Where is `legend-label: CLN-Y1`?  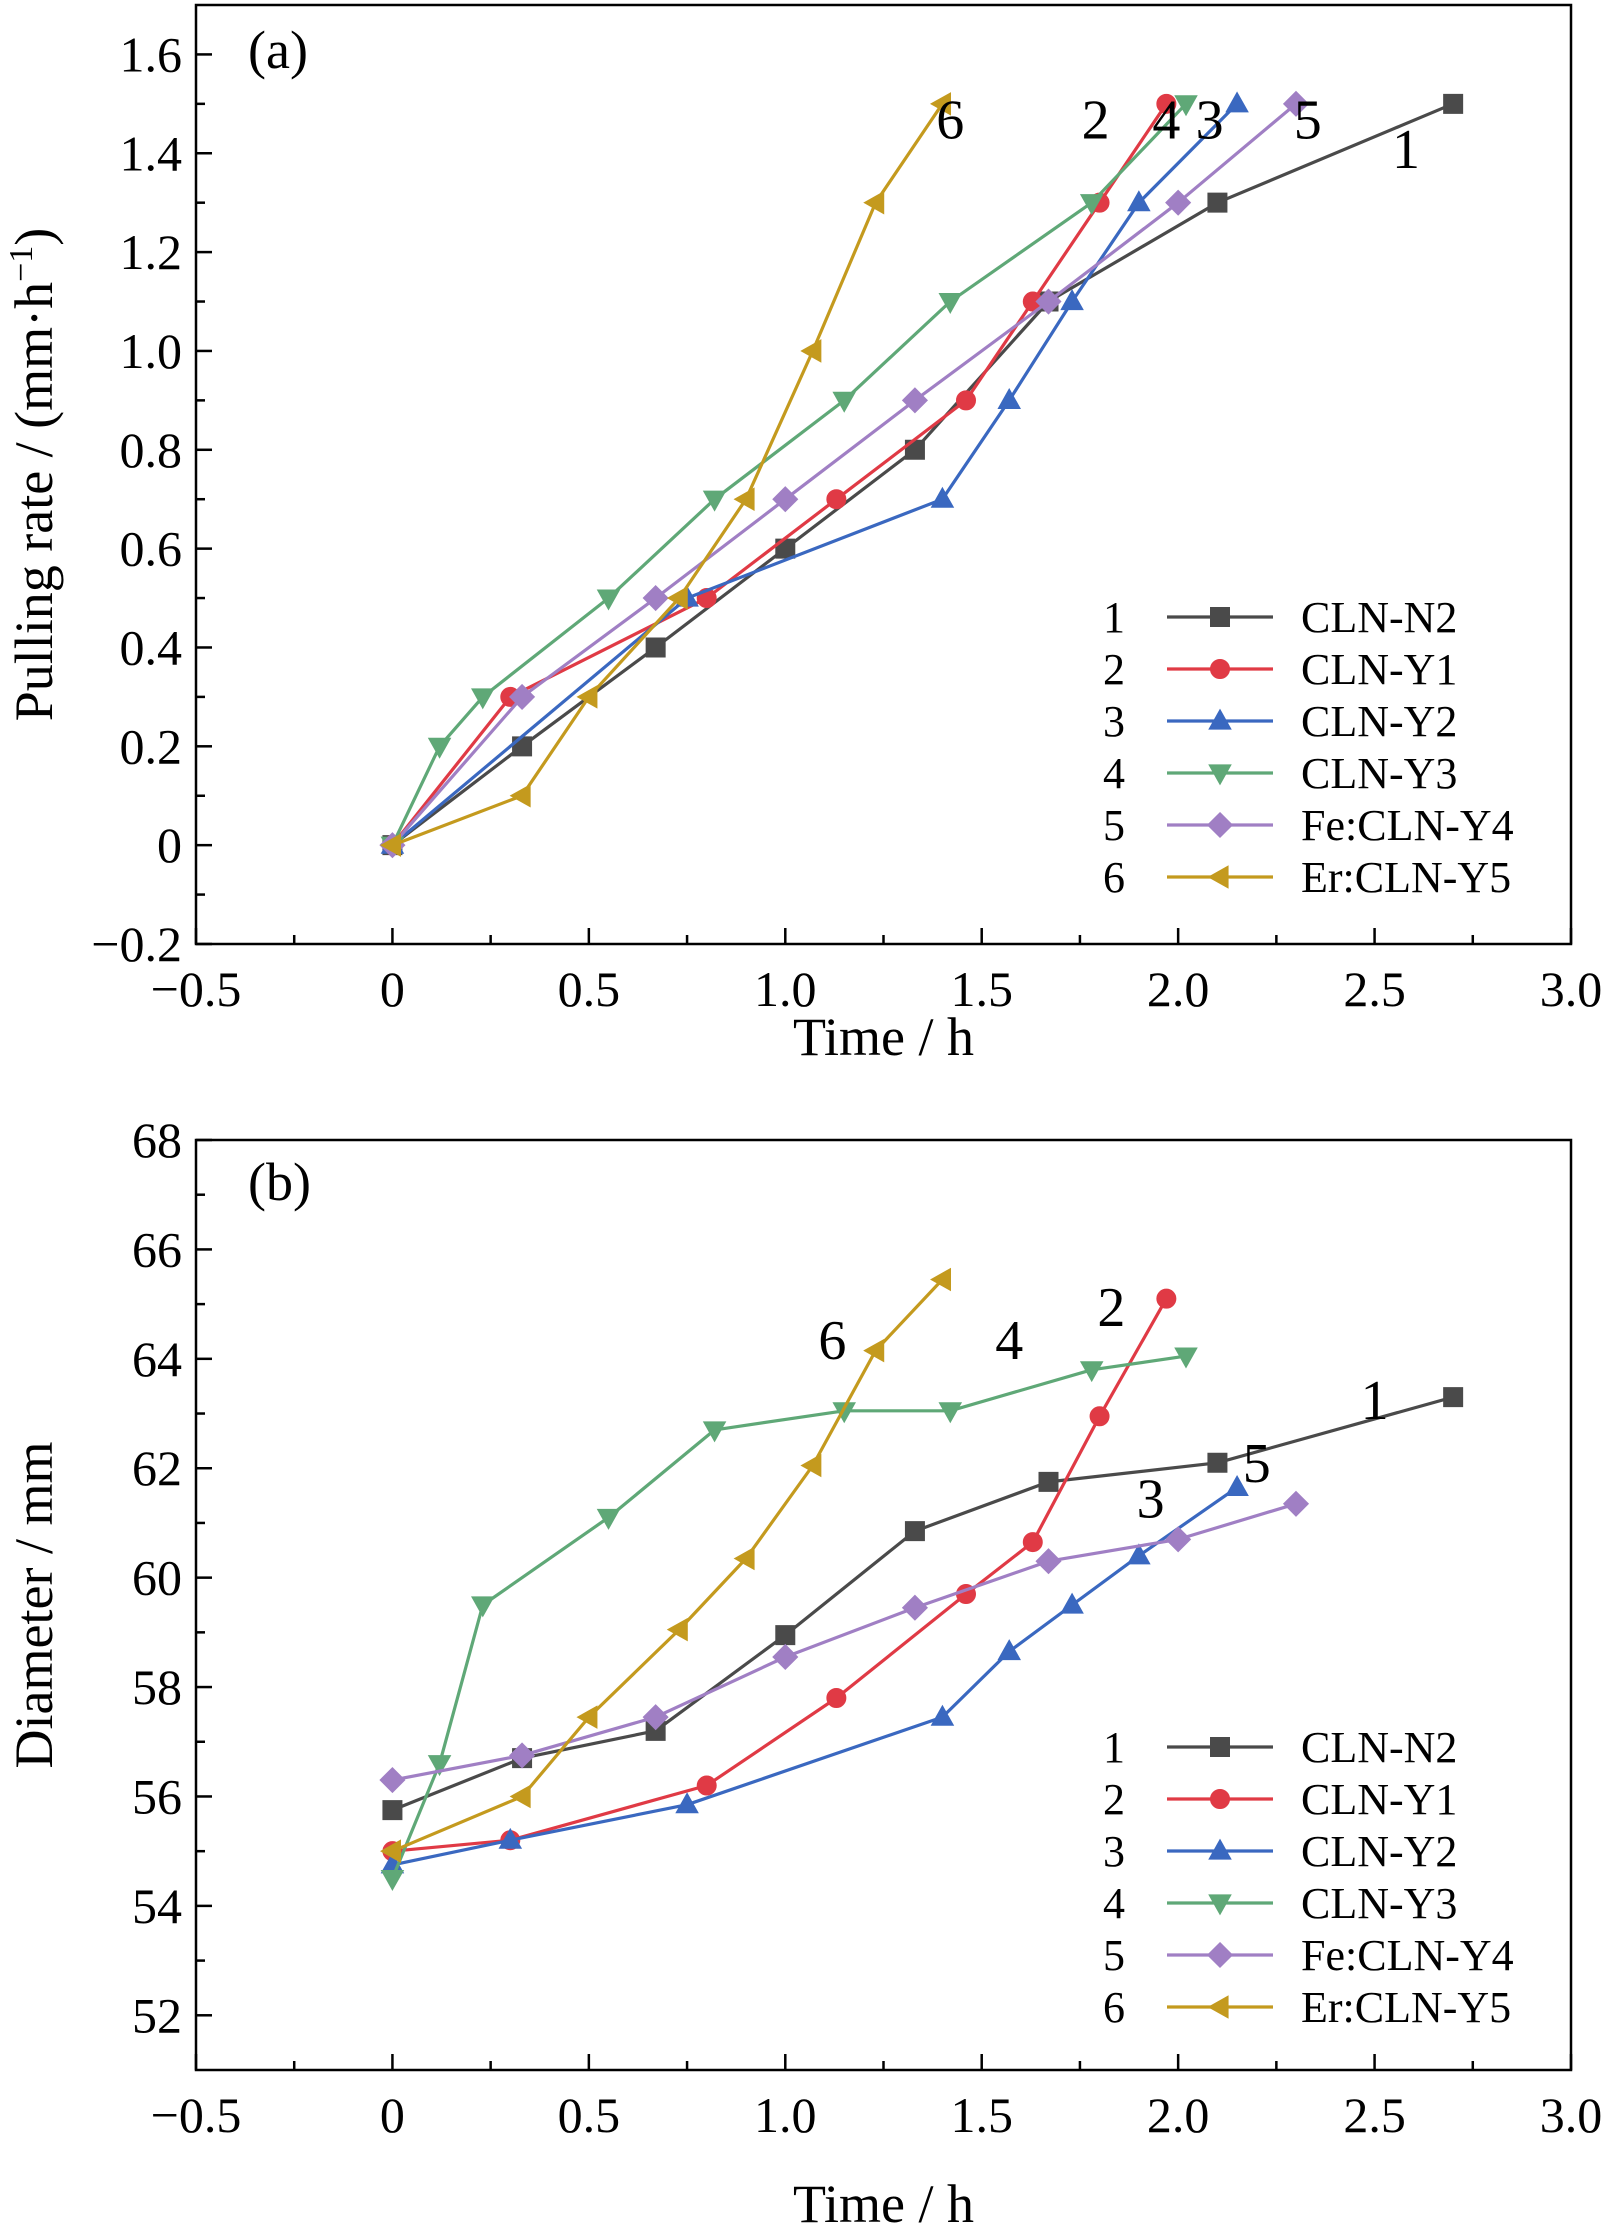 legend-label: CLN-Y1 is located at coordinates (1379, 1799).